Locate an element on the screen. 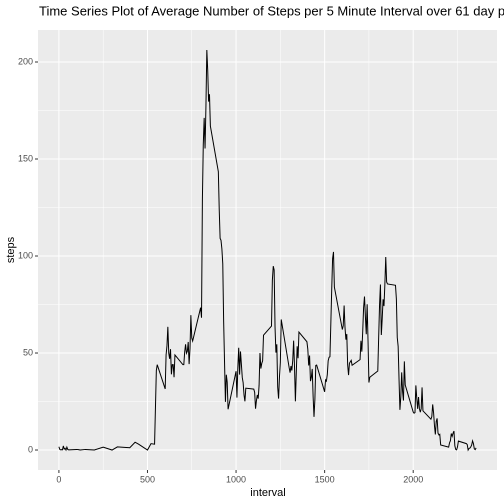 Image resolution: width=504 pixels, height=504 pixels. x-tick-label: 1000 is located at coordinates (236, 479).